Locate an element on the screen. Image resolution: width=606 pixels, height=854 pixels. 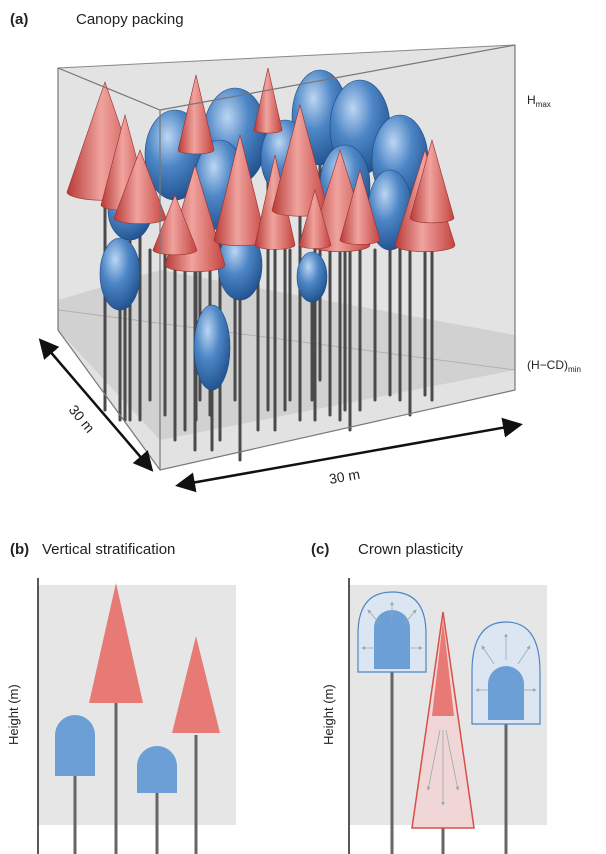
cone-crown-b4 is located at coordinates (196, 684).